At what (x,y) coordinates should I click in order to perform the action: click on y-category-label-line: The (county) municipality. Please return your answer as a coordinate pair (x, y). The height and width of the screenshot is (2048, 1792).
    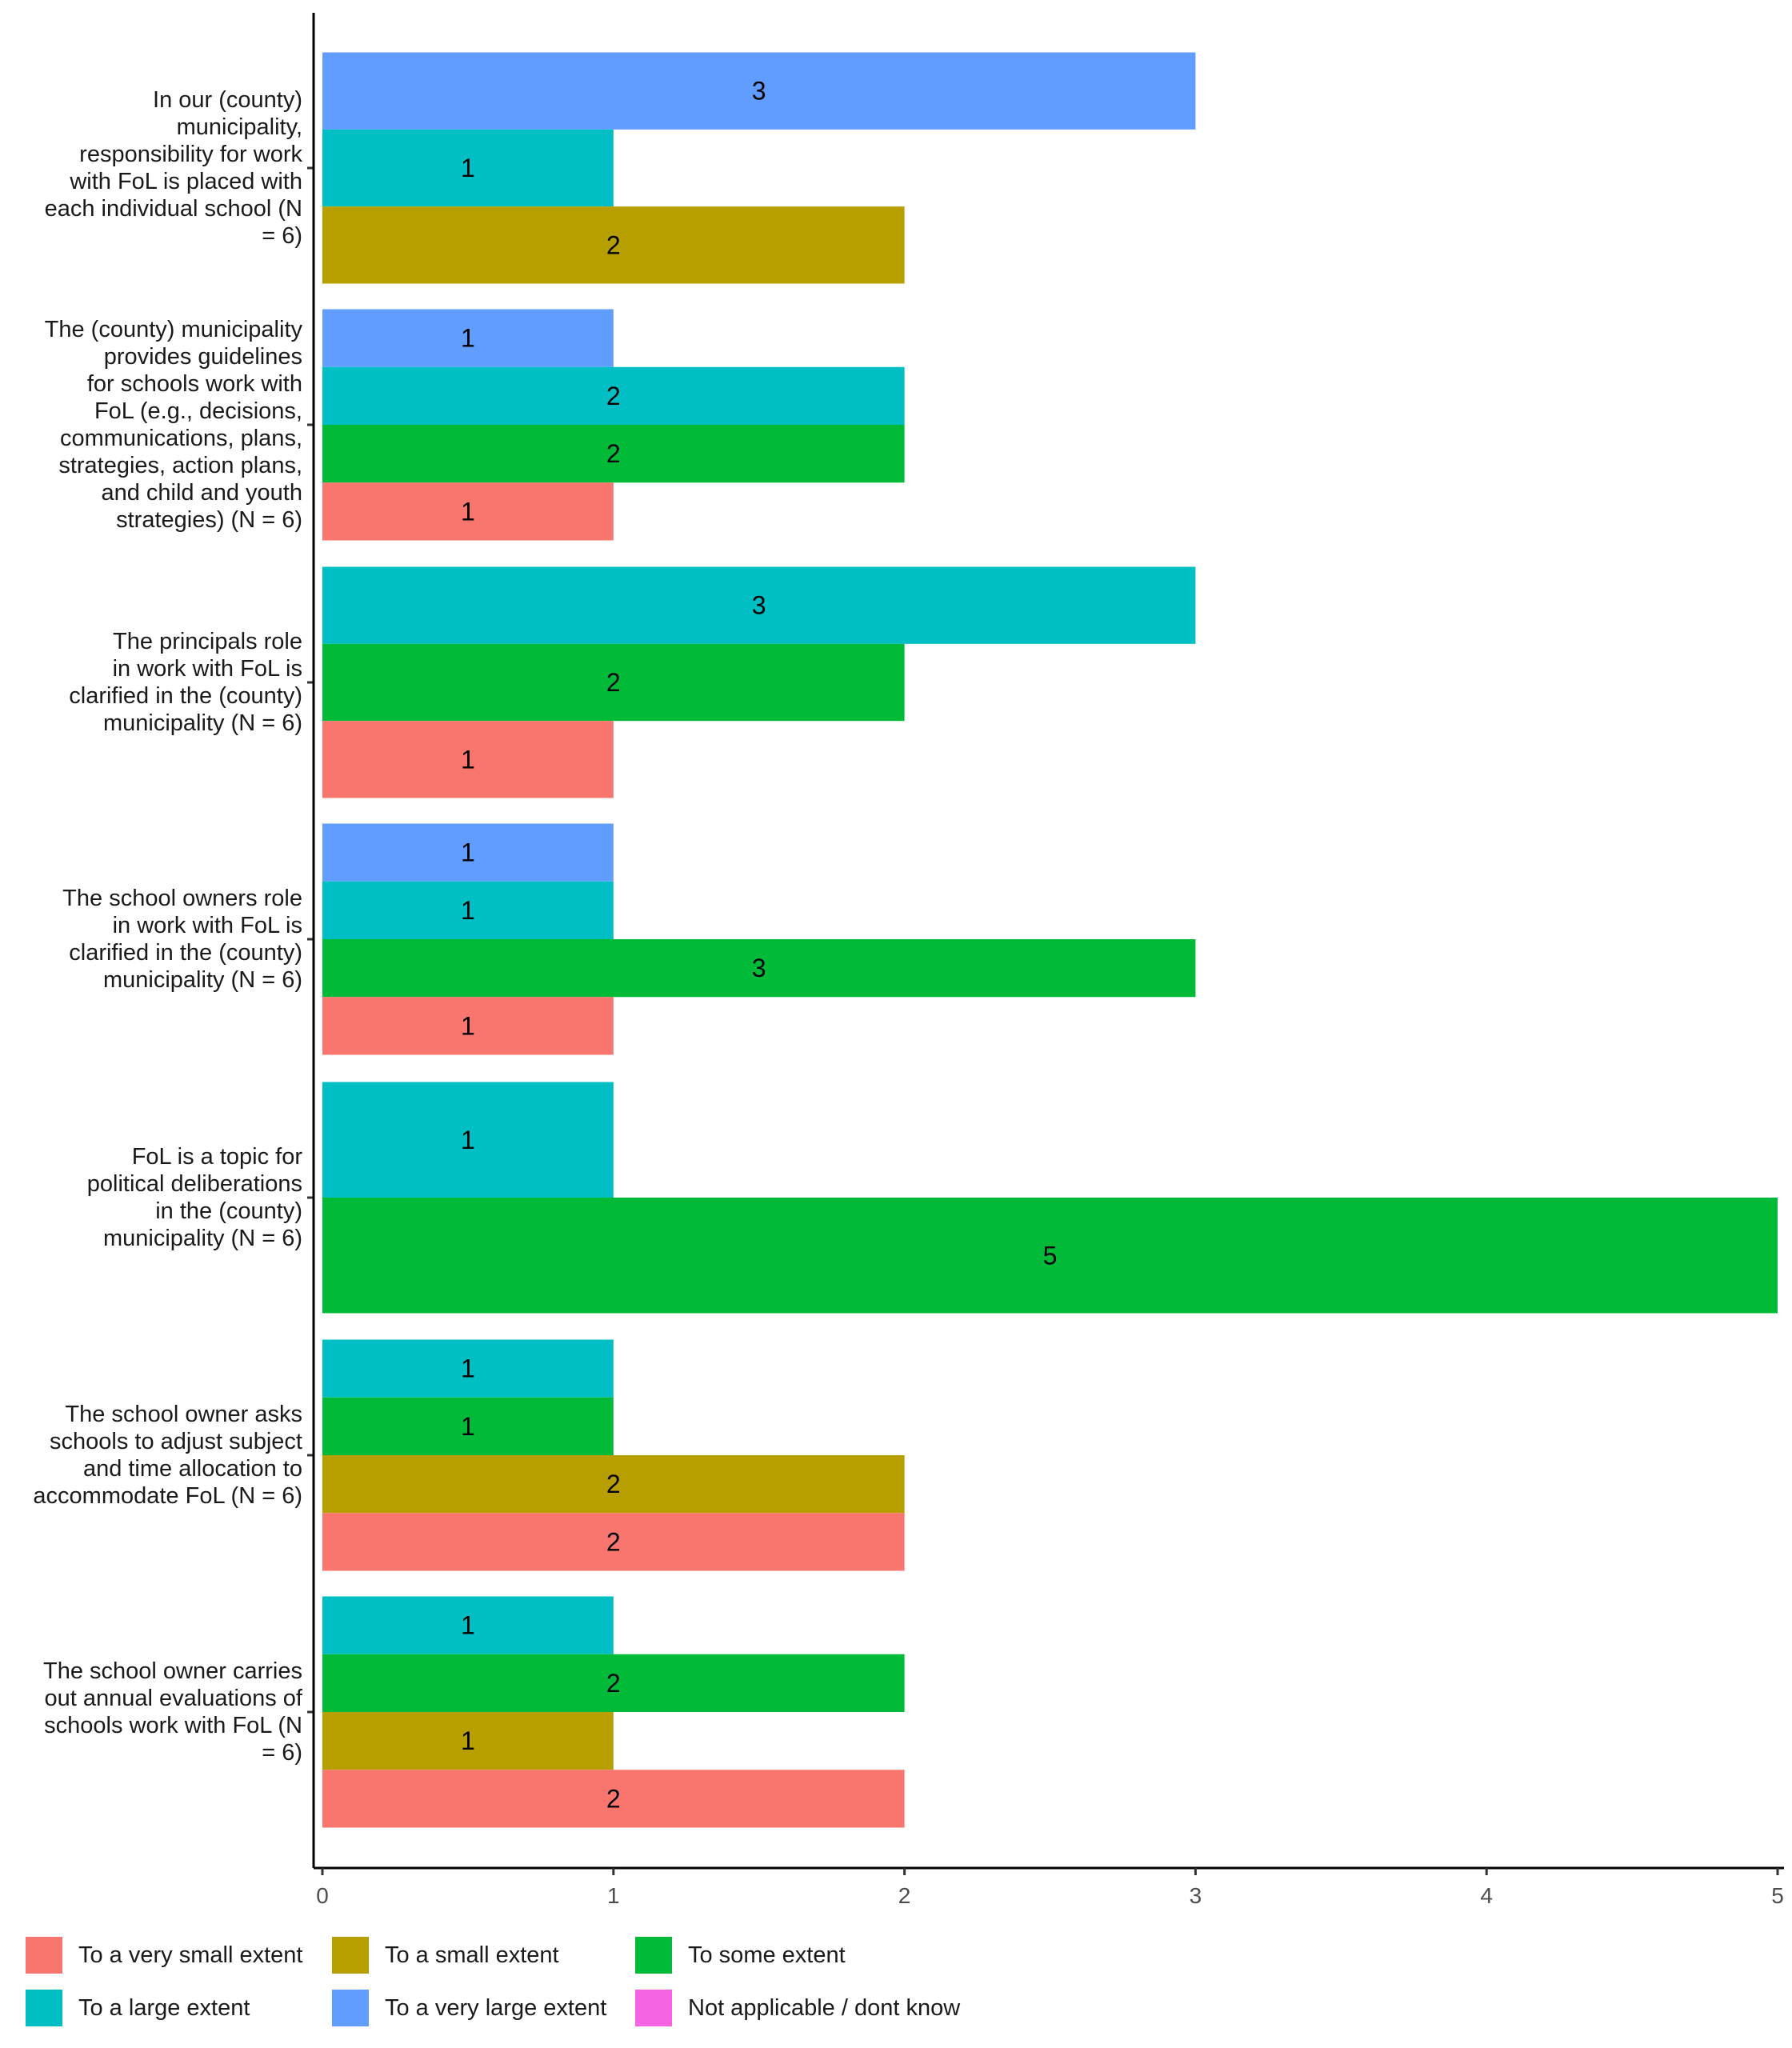
    Looking at the image, I should click on (173, 329).